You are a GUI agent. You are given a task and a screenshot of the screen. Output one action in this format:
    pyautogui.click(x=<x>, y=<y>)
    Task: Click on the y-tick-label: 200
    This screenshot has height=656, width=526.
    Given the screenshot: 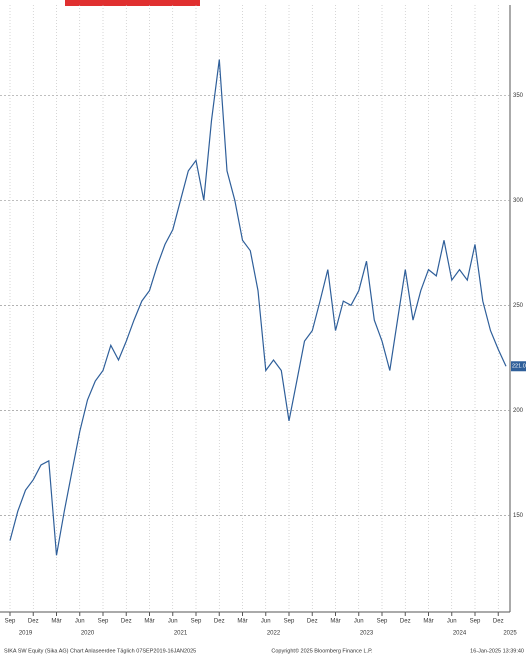 What is the action you would take?
    pyautogui.click(x=518, y=411)
    